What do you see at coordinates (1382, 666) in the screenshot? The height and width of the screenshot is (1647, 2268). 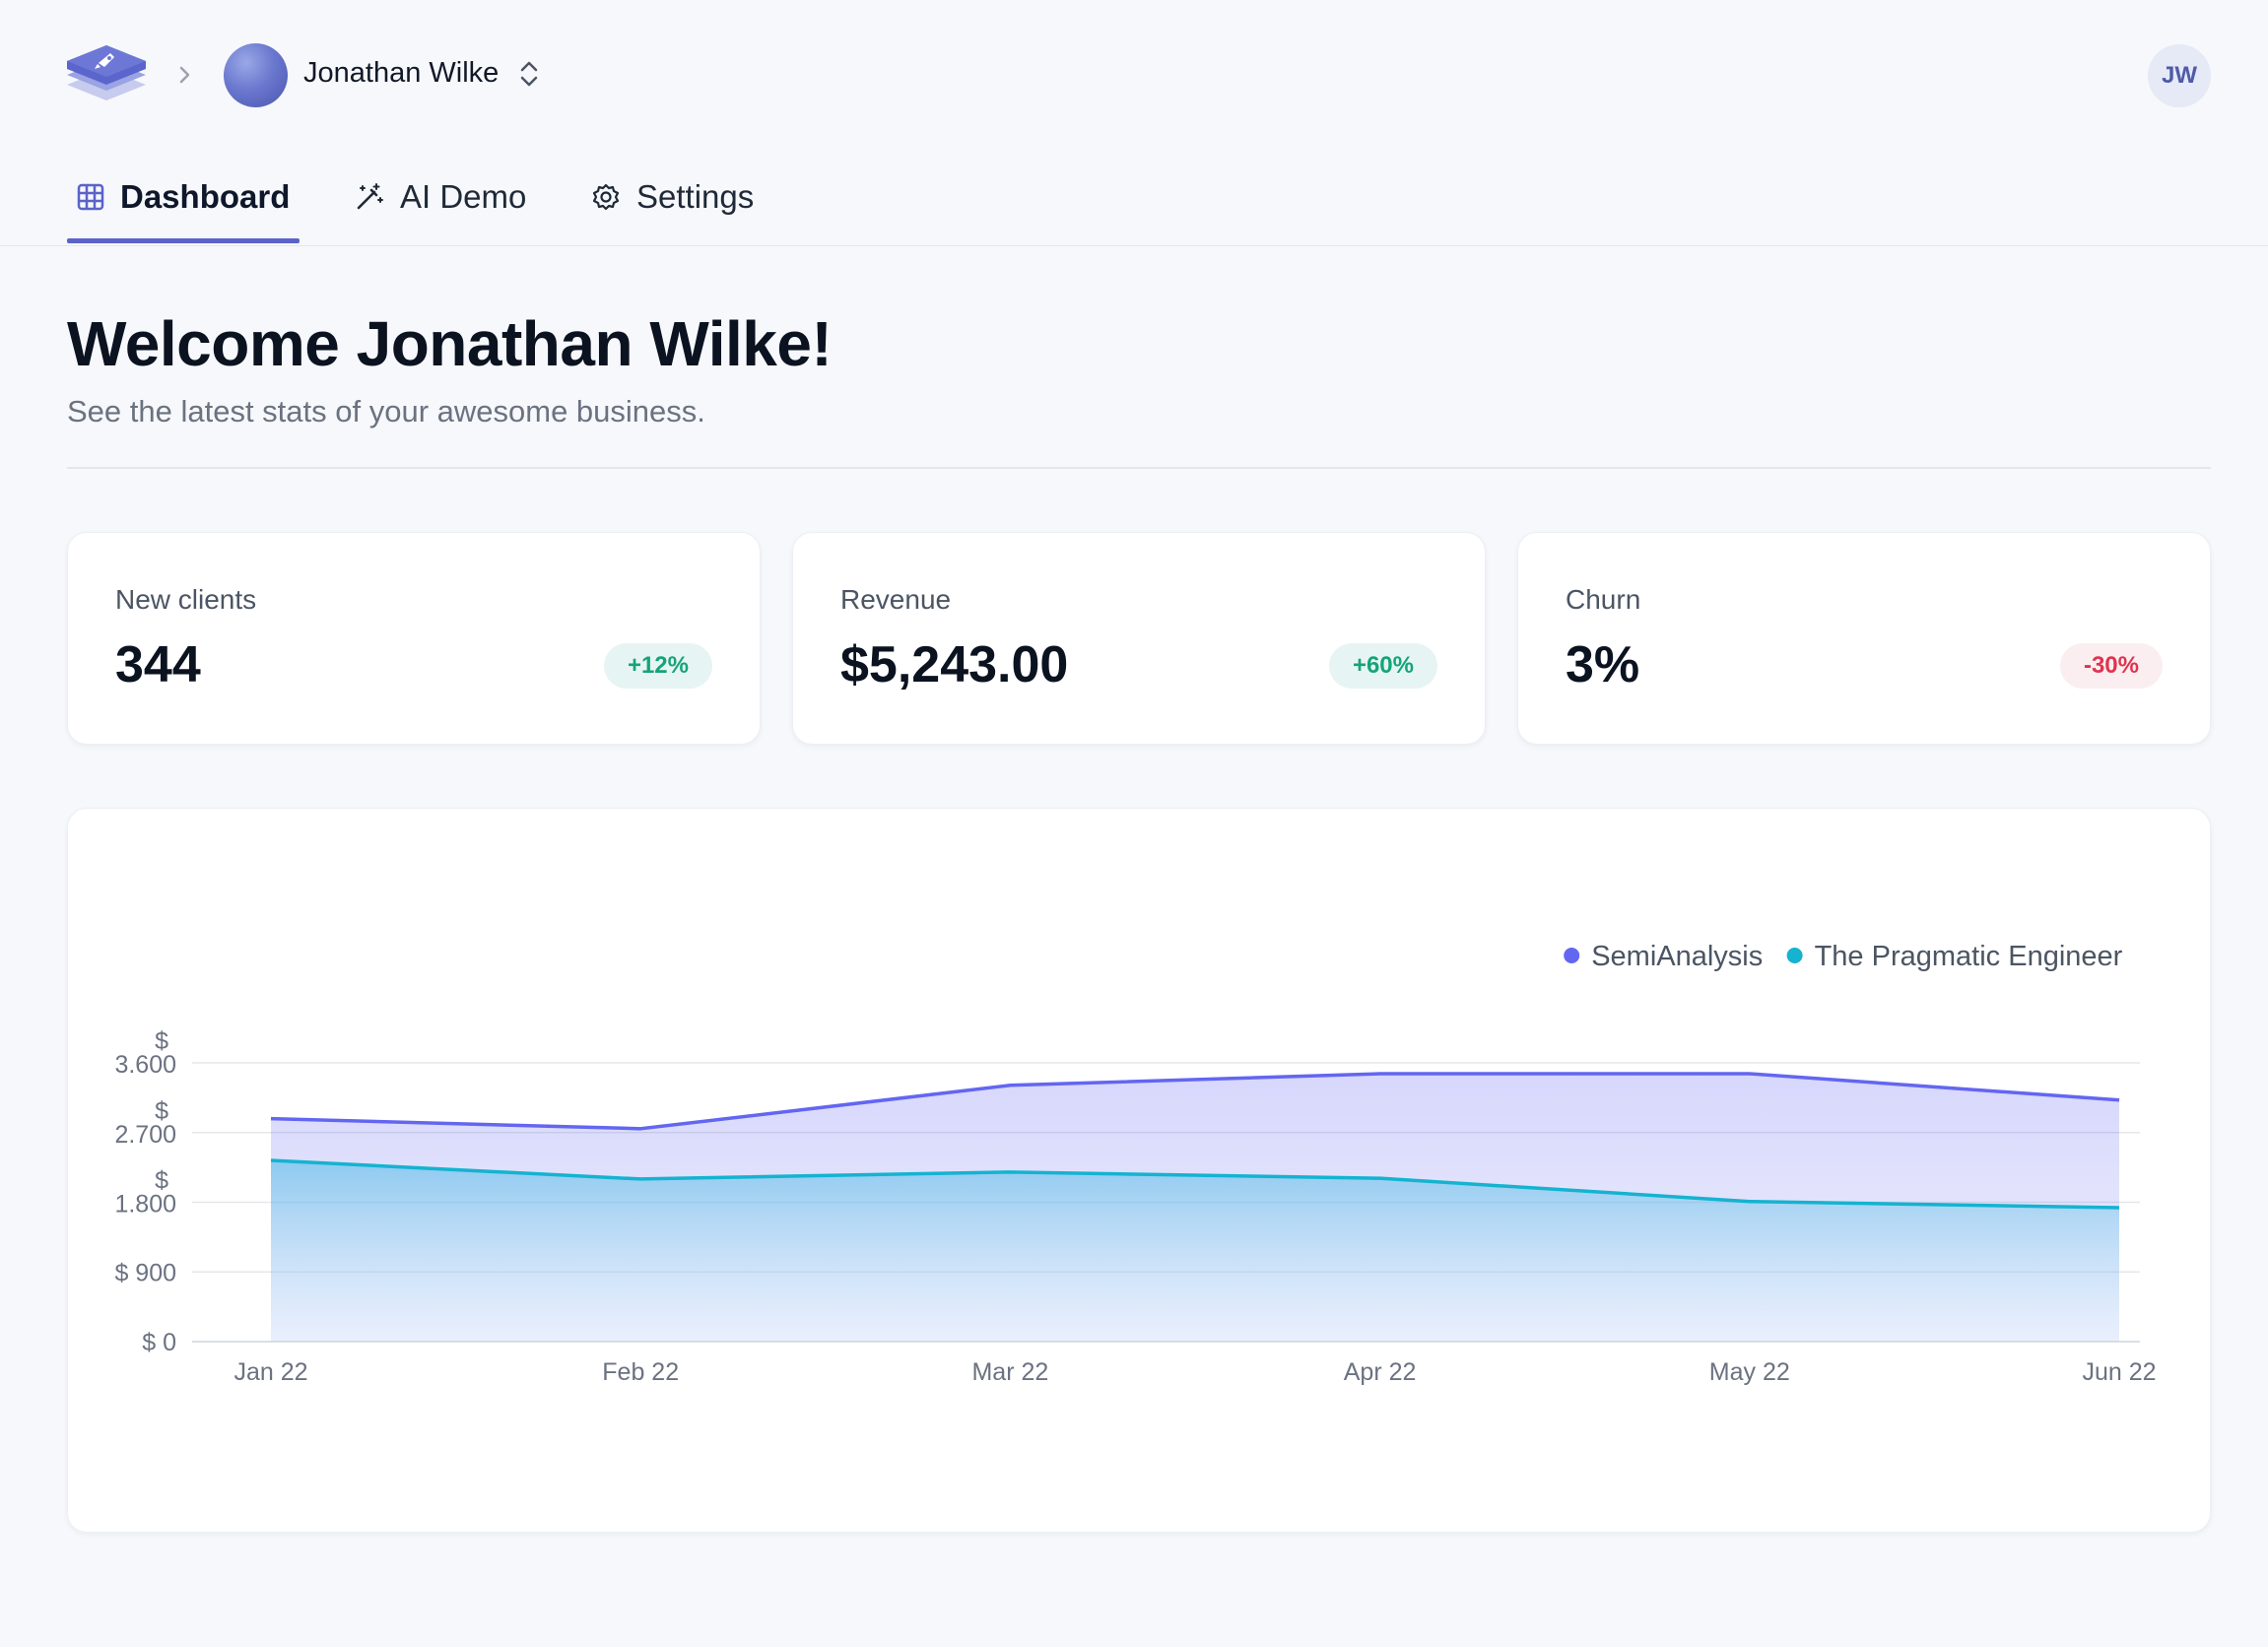 I see `stat-change-badge: +60%` at bounding box center [1382, 666].